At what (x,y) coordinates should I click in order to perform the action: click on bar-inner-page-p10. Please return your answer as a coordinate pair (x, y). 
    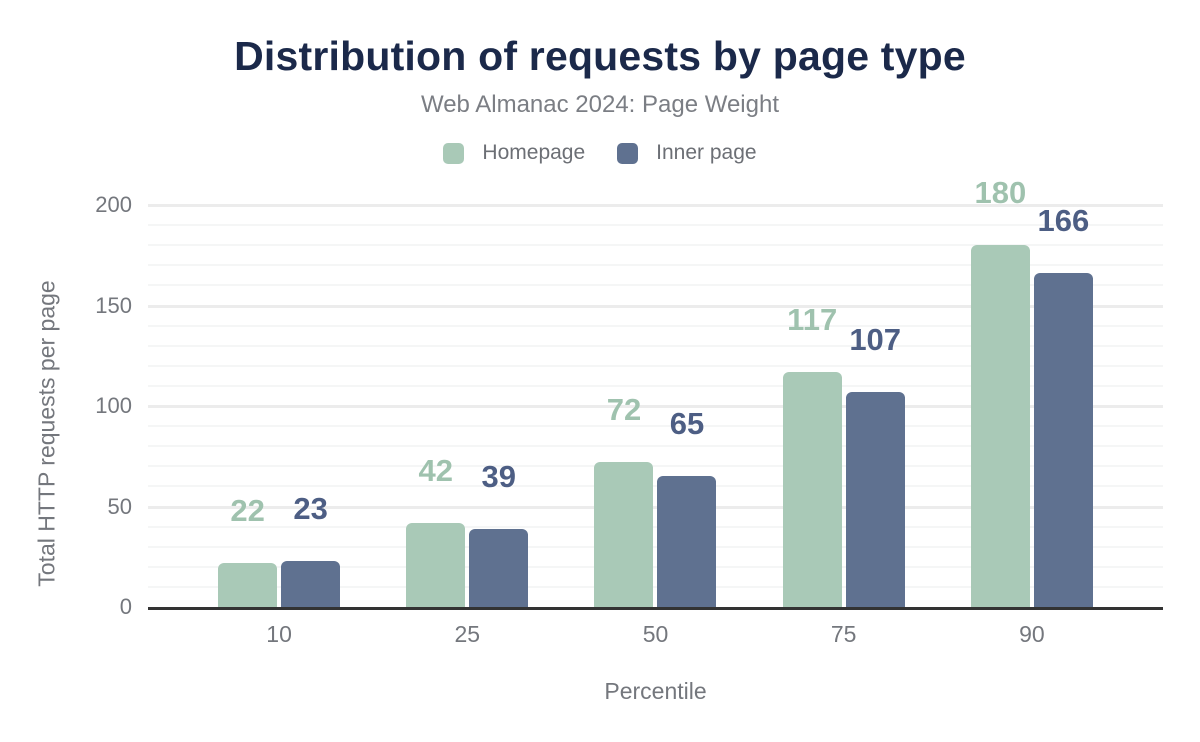
    Looking at the image, I should click on (311, 583).